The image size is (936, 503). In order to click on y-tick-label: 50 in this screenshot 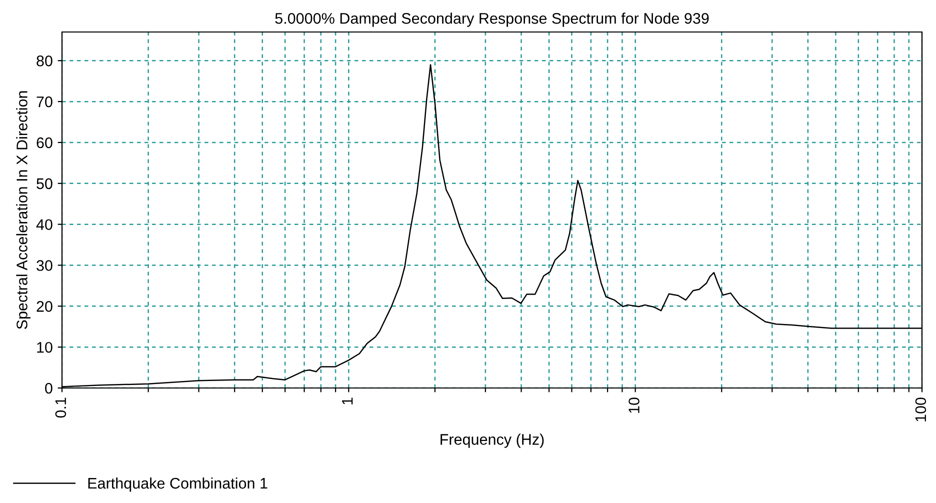, I will do `click(44, 184)`.